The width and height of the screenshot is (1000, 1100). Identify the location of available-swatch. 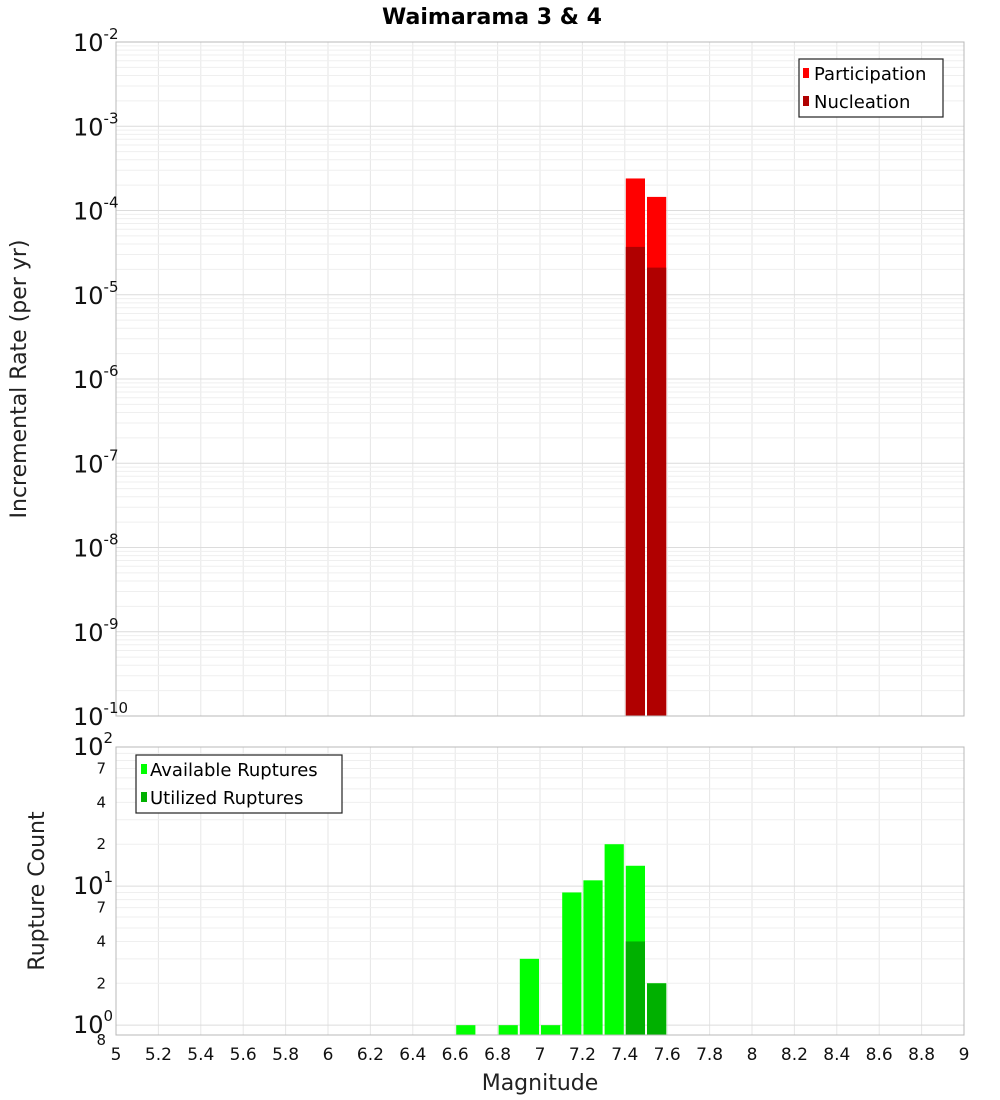
(144, 769).